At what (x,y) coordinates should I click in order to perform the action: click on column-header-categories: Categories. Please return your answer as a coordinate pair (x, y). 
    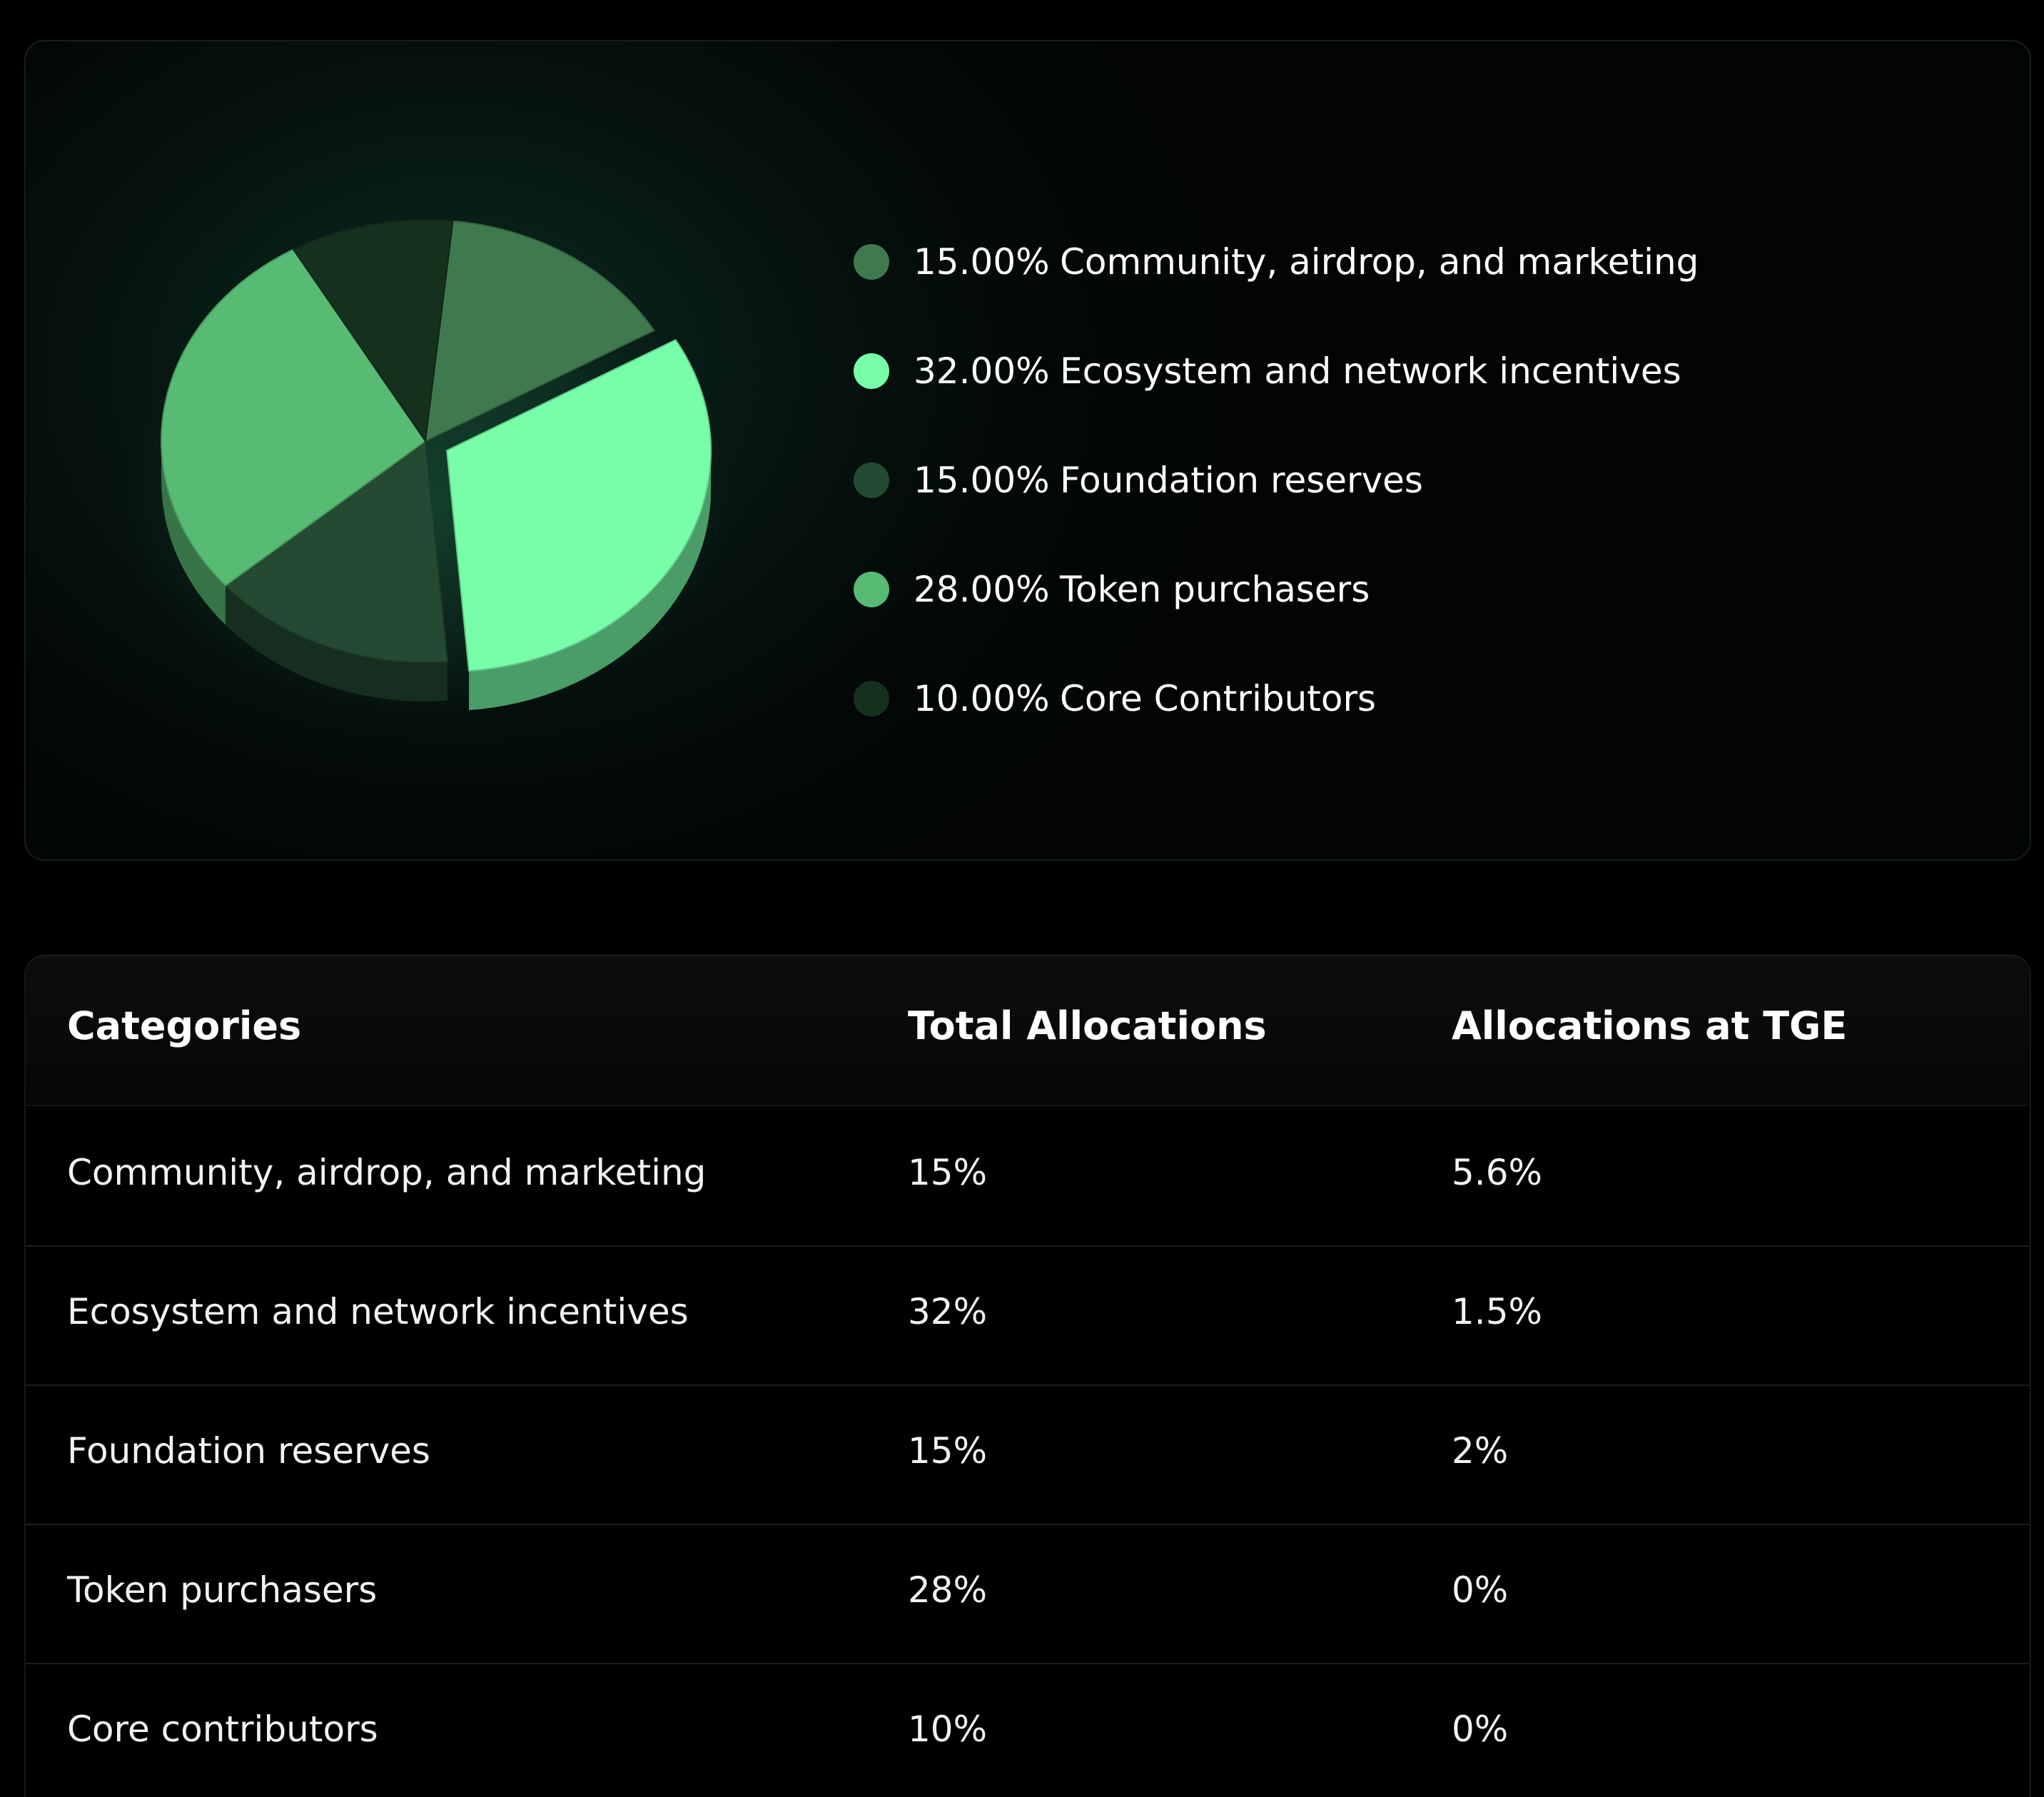
    Looking at the image, I should click on (184, 1025).